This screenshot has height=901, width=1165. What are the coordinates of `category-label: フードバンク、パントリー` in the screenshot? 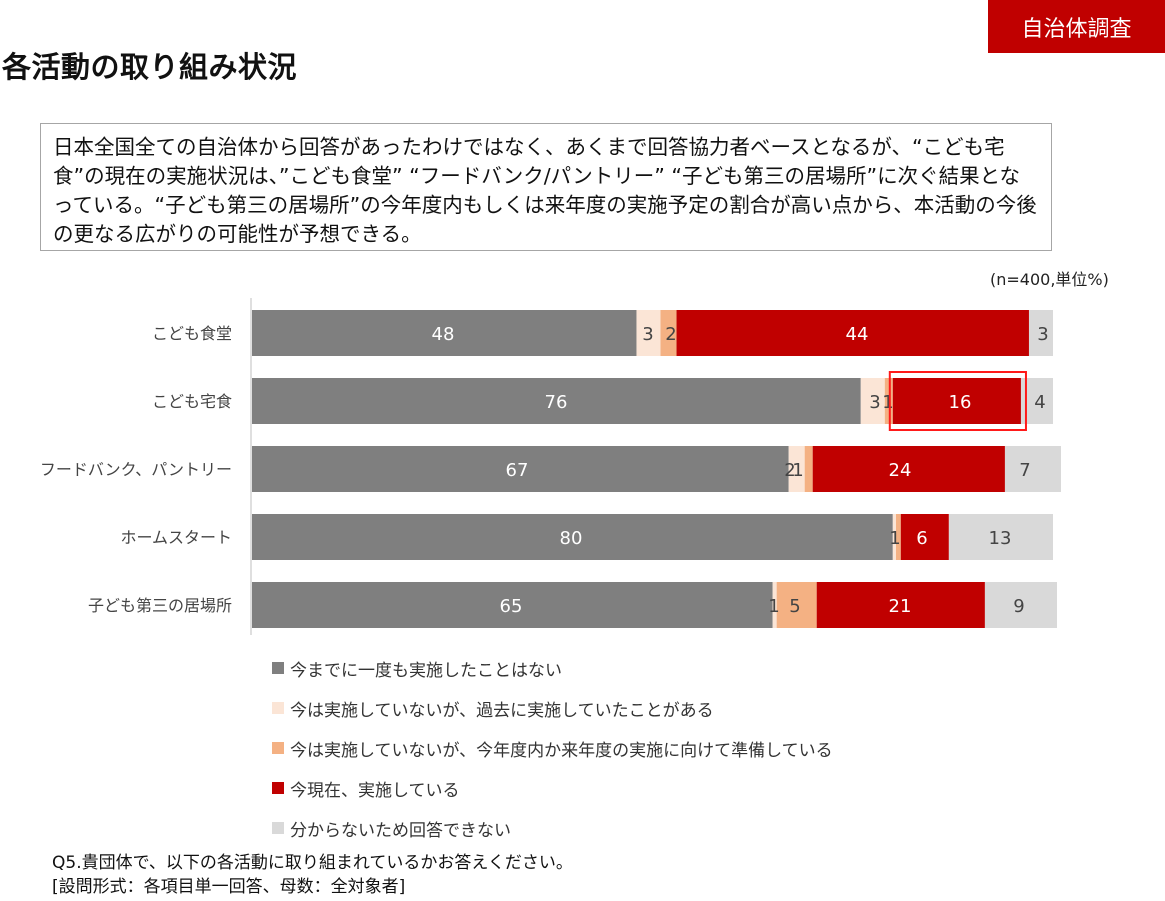 It's located at (136, 469).